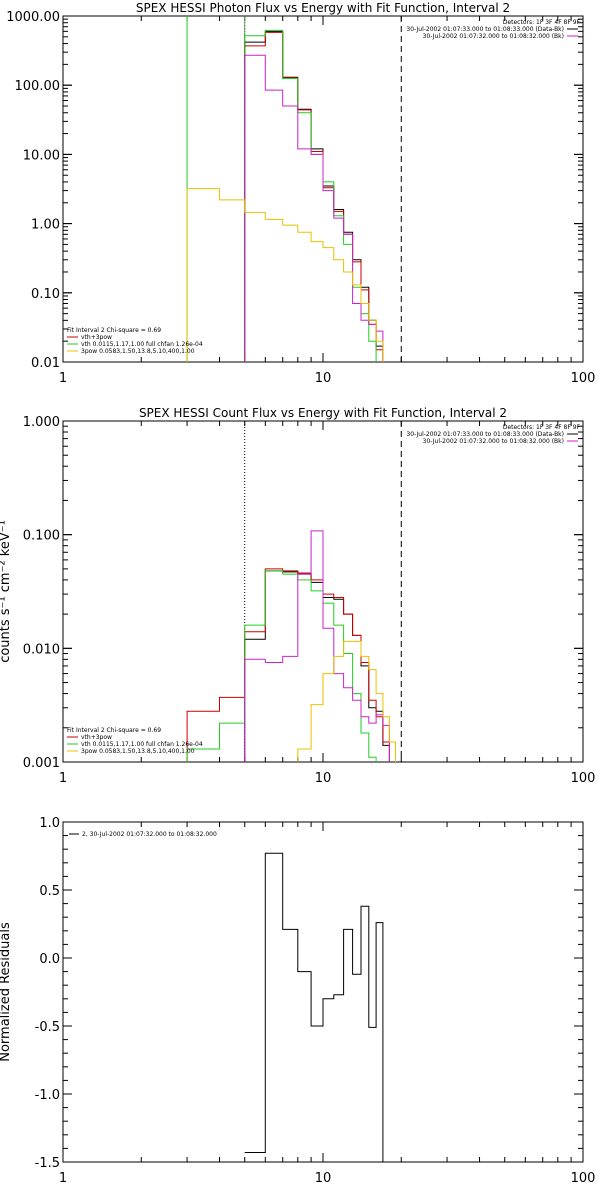 This screenshot has width=600, height=1200. I want to click on y-tick-label: 1.000, so click(41, 422).